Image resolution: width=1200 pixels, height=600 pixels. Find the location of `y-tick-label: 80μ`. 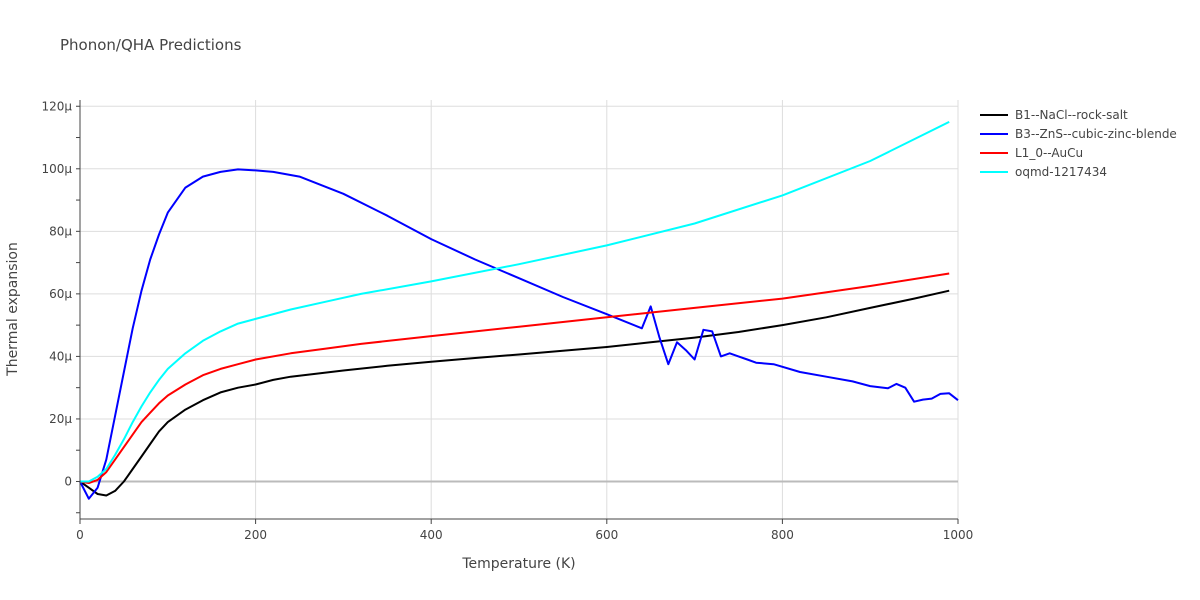

y-tick-label: 80μ is located at coordinates (60, 231).